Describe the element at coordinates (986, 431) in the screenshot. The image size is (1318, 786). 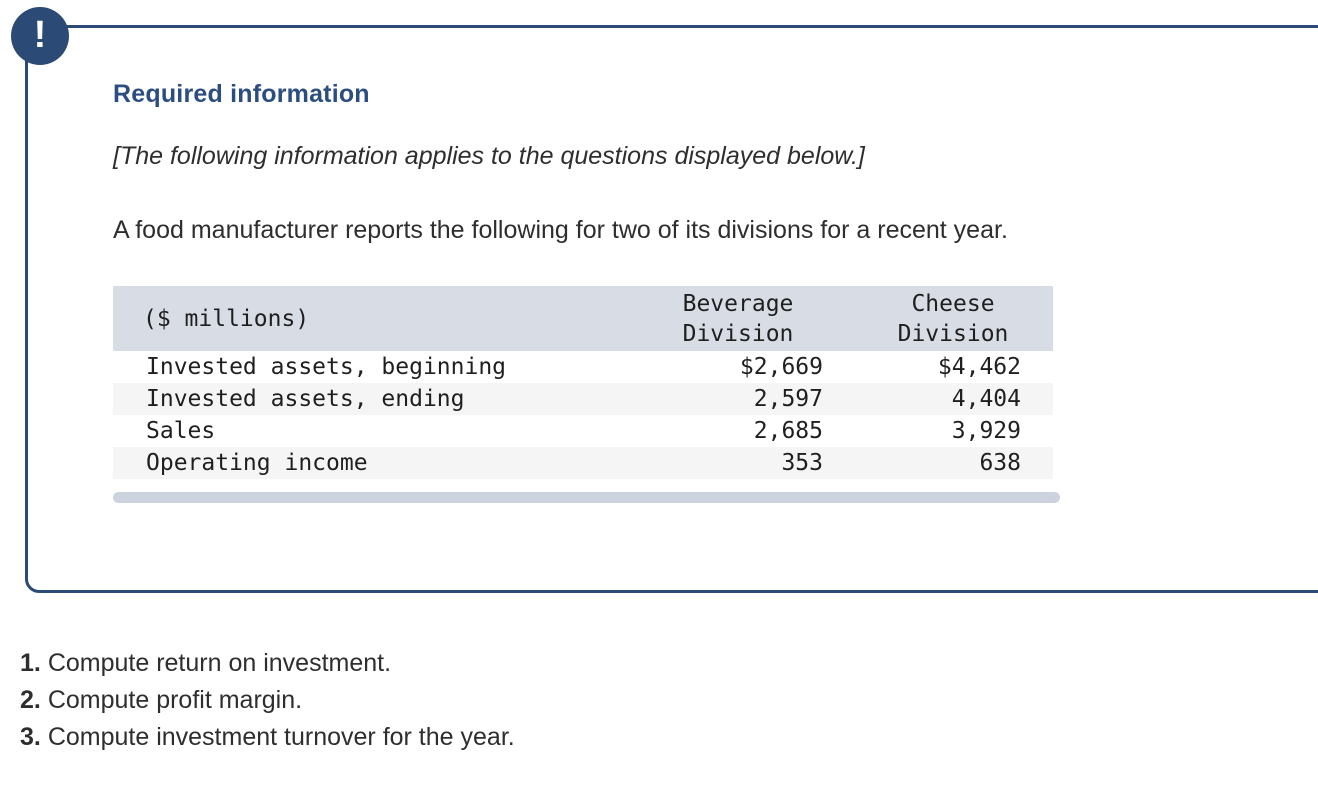
I see `cheese-value: 3,929` at that location.